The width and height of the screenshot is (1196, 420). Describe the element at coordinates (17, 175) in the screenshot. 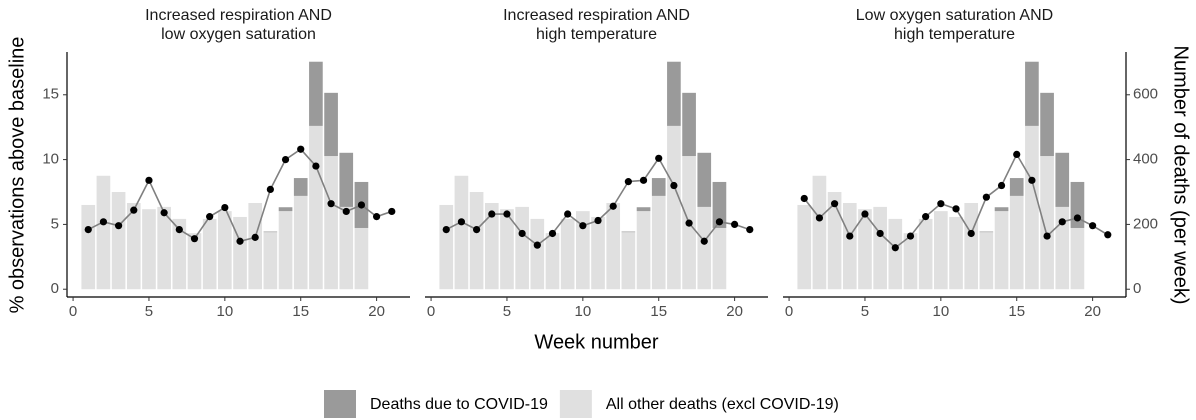

I see `y-axis-label: % observations above baseline` at that location.